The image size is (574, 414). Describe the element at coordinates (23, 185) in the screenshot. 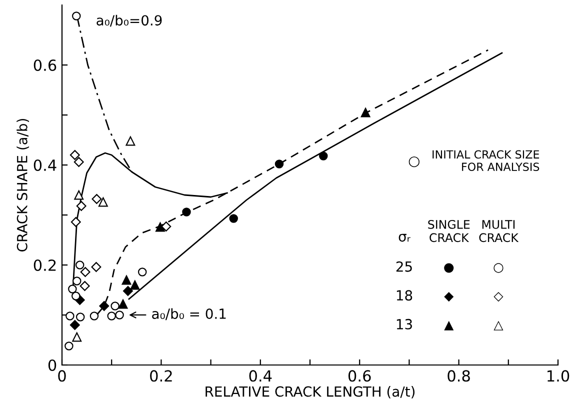

I see `y-axis-title: CRACK SHAPE (a/b)` at that location.